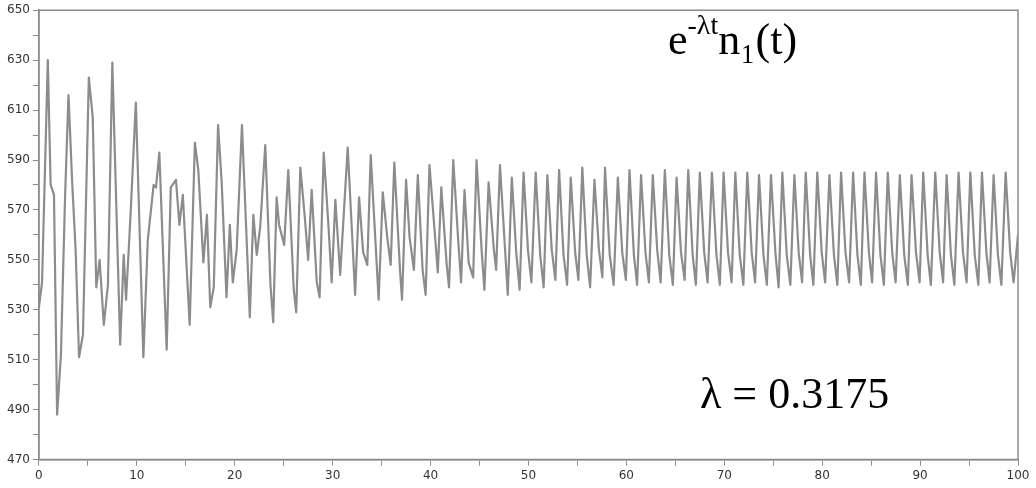  Describe the element at coordinates (430, 474) in the screenshot. I see `x-tick-label: 40` at that location.